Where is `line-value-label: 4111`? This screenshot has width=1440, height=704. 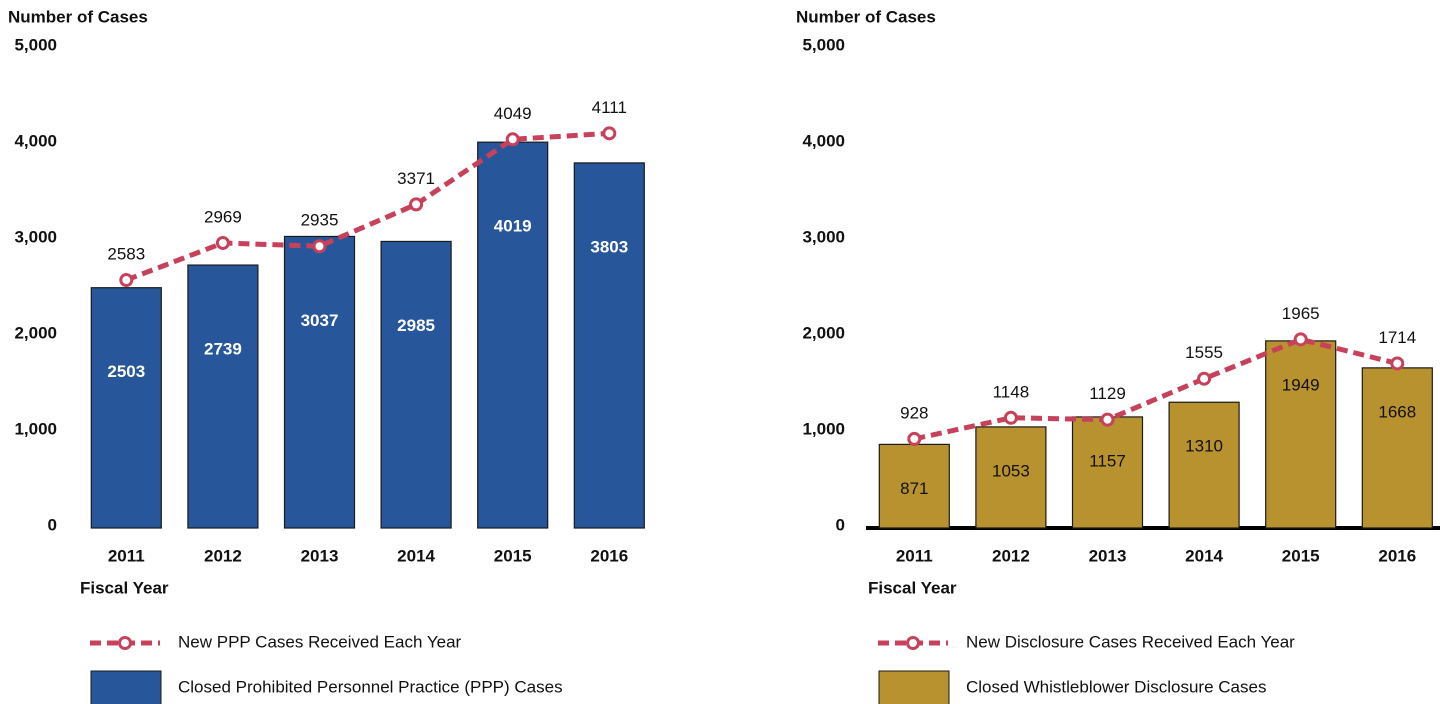
line-value-label: 4111 is located at coordinates (609, 107).